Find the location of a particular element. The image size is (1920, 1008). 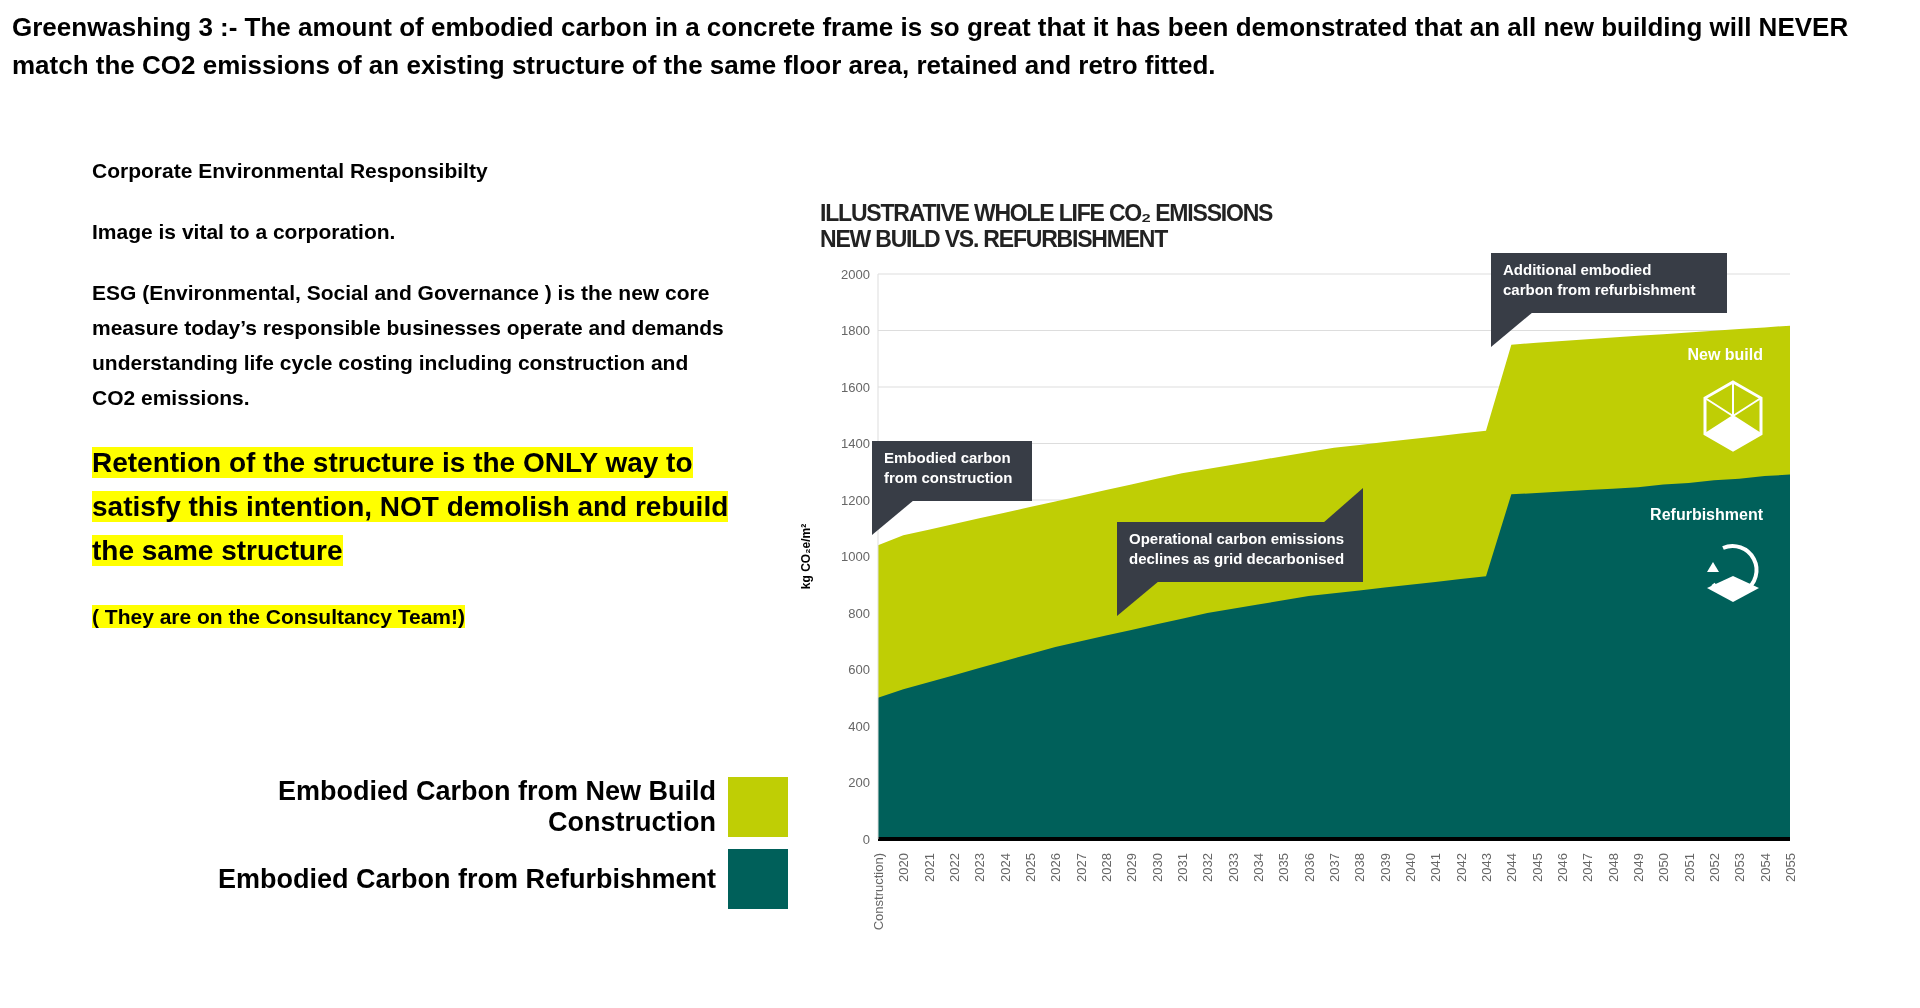

y-tick-label: 1400 is located at coordinates (855, 444).